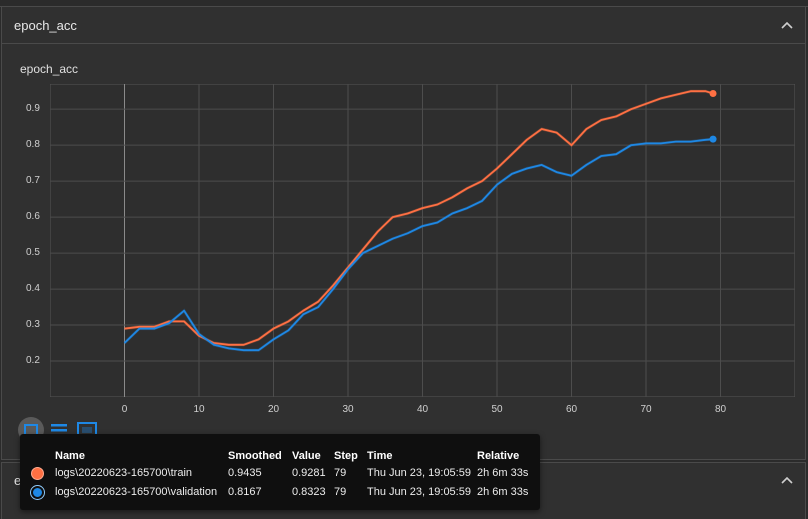 This screenshot has width=808, height=519. What do you see at coordinates (33, 217) in the screenshot?
I see `y-tick-label: 0.6` at bounding box center [33, 217].